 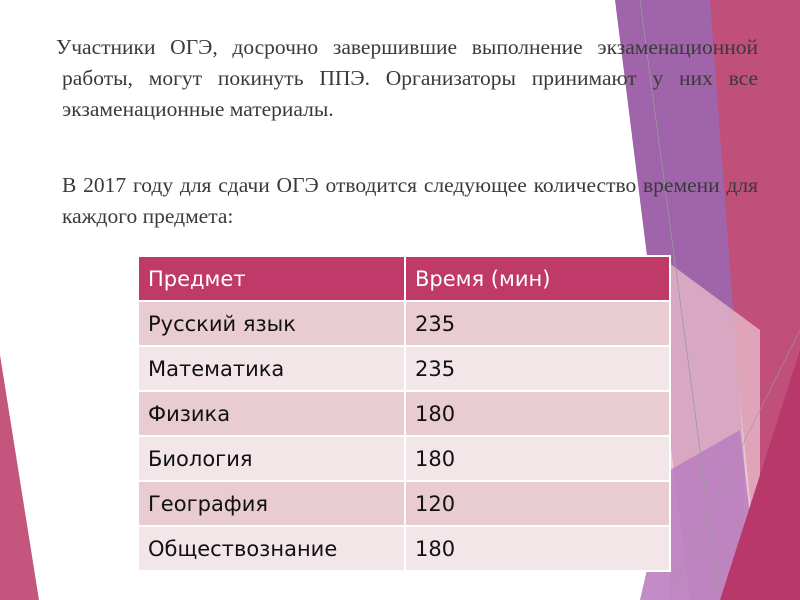 I want to click on cell-subject: География, so click(x=271, y=503).